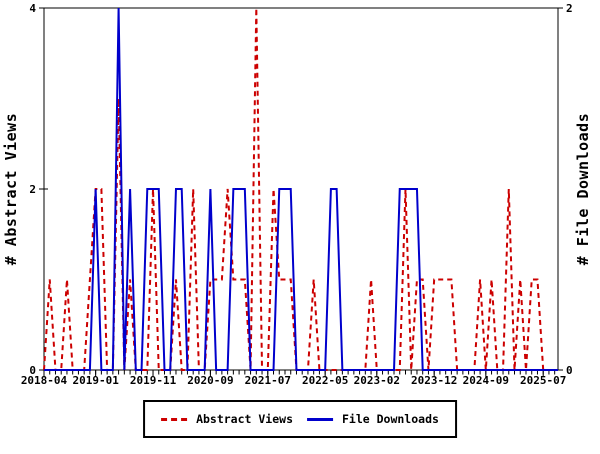 Image resolution: width=600 pixels, height=454 pixels. What do you see at coordinates (377, 380) in the screenshot?
I see `x-tick-label: 2023-02` at bounding box center [377, 380].